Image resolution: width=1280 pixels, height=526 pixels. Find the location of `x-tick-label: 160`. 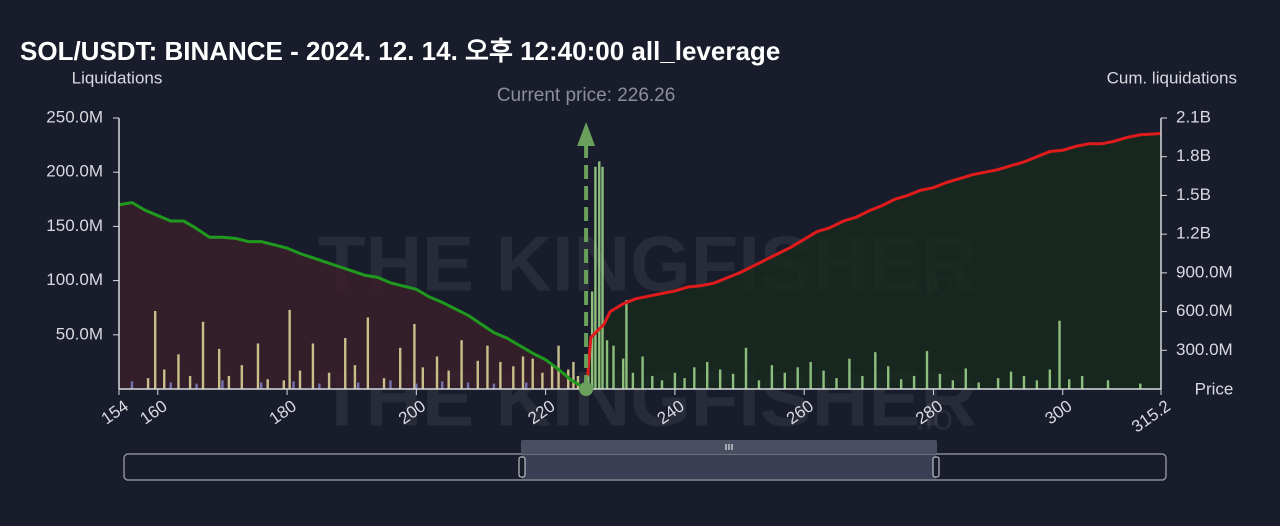

x-tick-label: 160 is located at coordinates (154, 412).